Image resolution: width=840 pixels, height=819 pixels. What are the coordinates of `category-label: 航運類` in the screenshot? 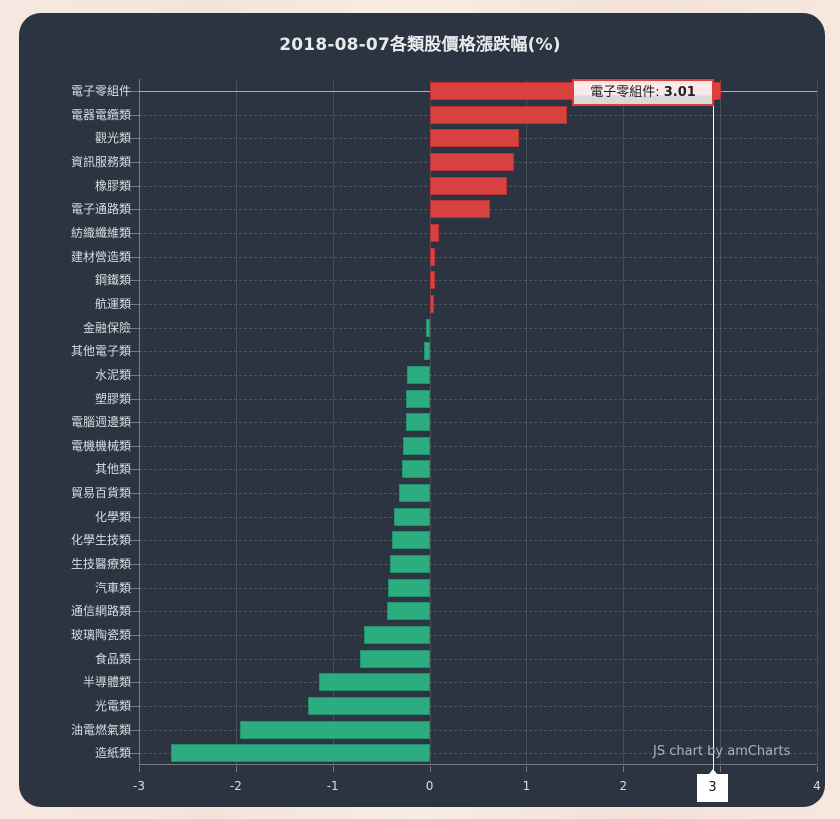 It's located at (112, 303).